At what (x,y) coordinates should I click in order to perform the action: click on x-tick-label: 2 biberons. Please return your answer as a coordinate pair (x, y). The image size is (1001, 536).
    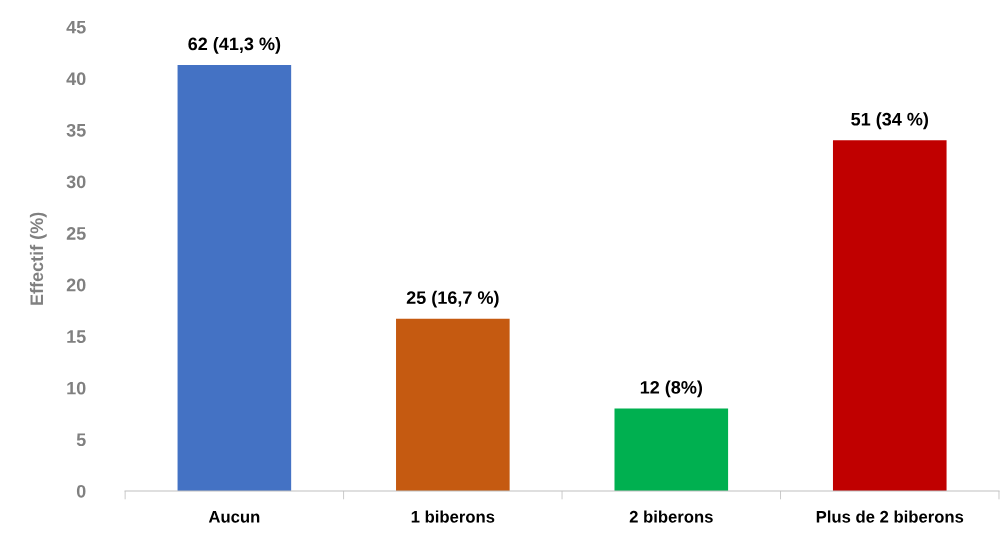
    Looking at the image, I should click on (671, 516).